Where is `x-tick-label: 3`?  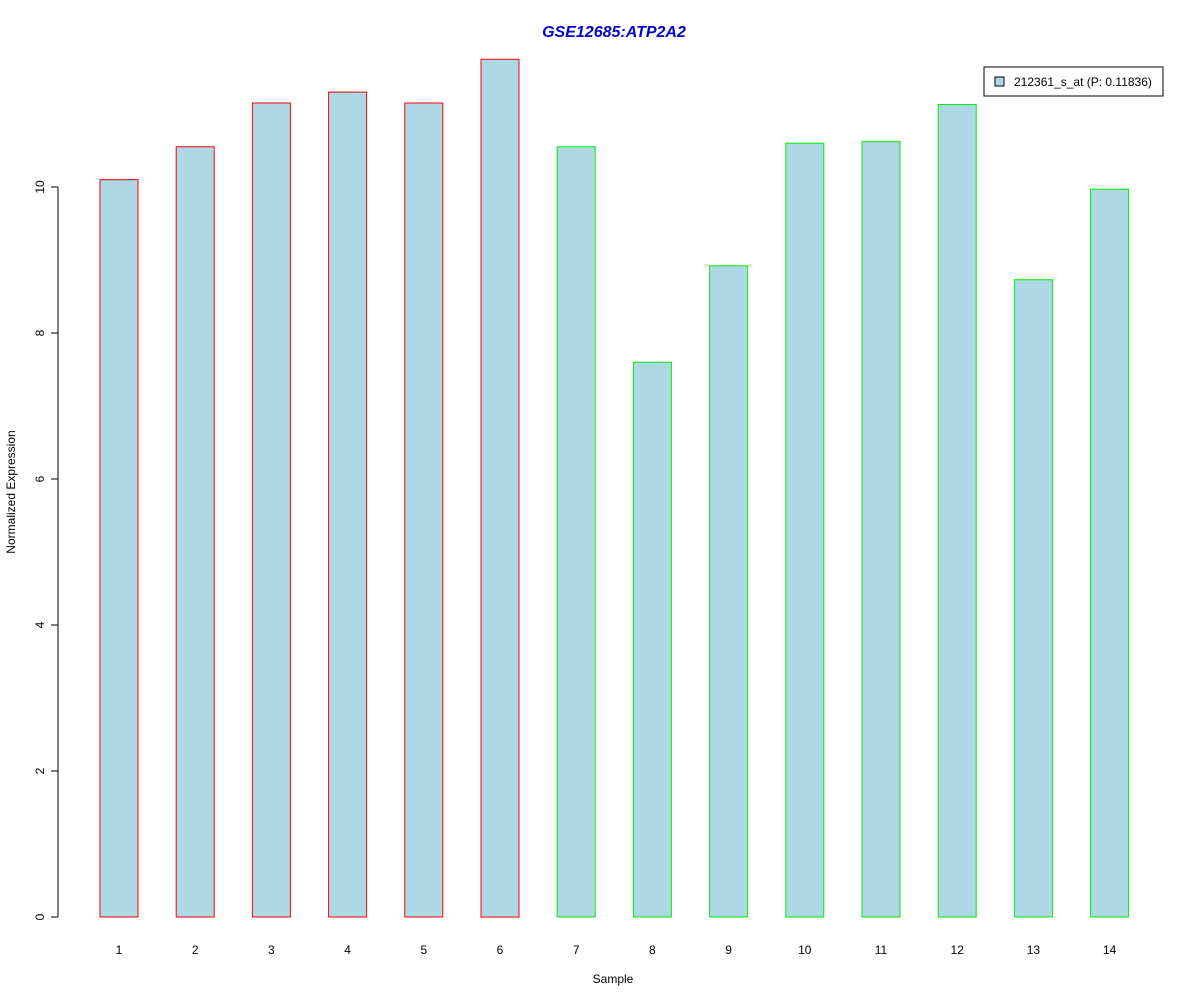 x-tick-label: 3 is located at coordinates (271, 950).